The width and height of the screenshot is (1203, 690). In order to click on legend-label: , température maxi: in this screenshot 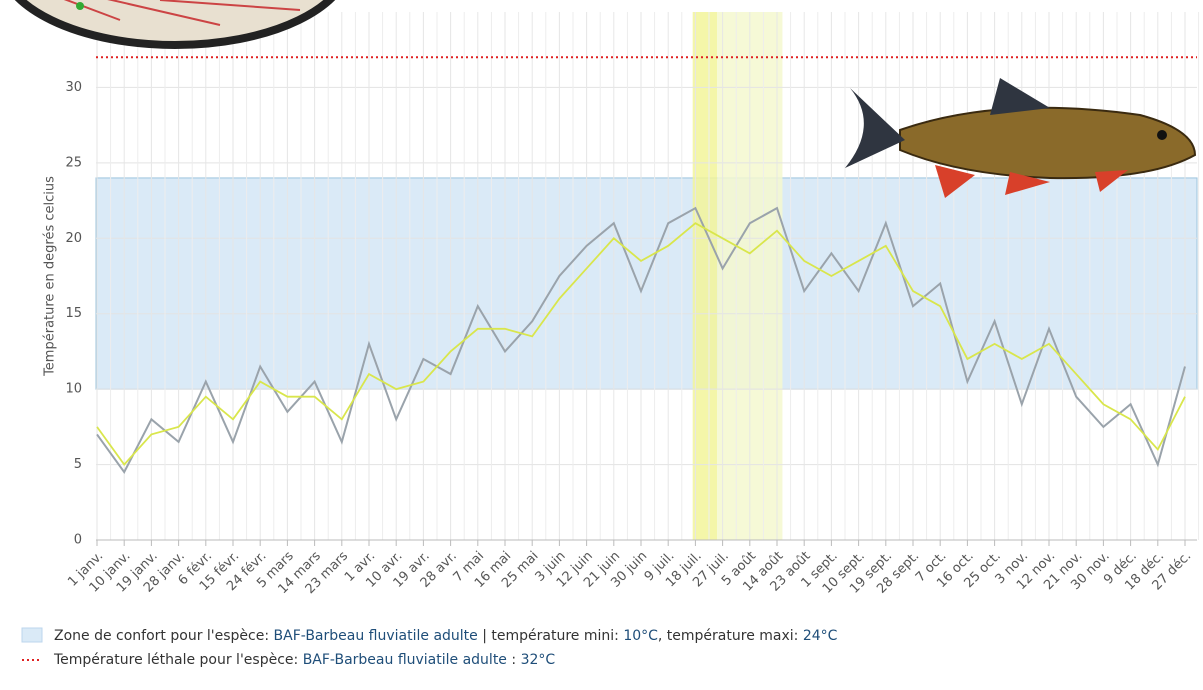, I will do `click(730, 636)`.